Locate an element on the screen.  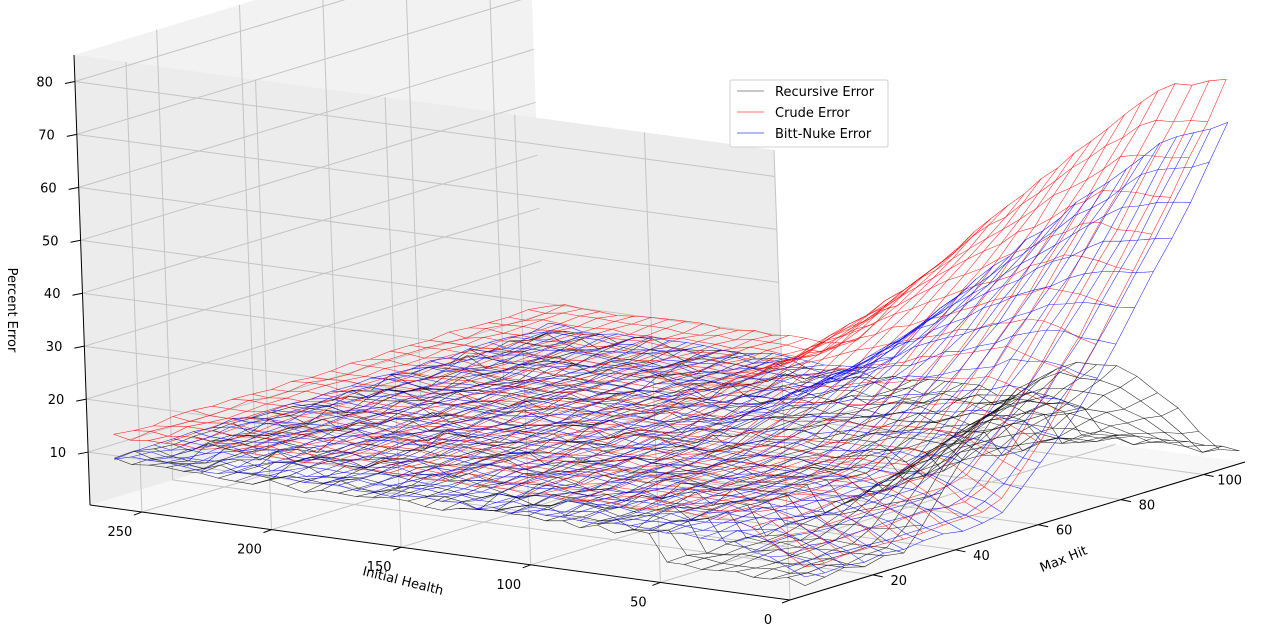
z-tick-label: 50 is located at coordinates (50, 241).